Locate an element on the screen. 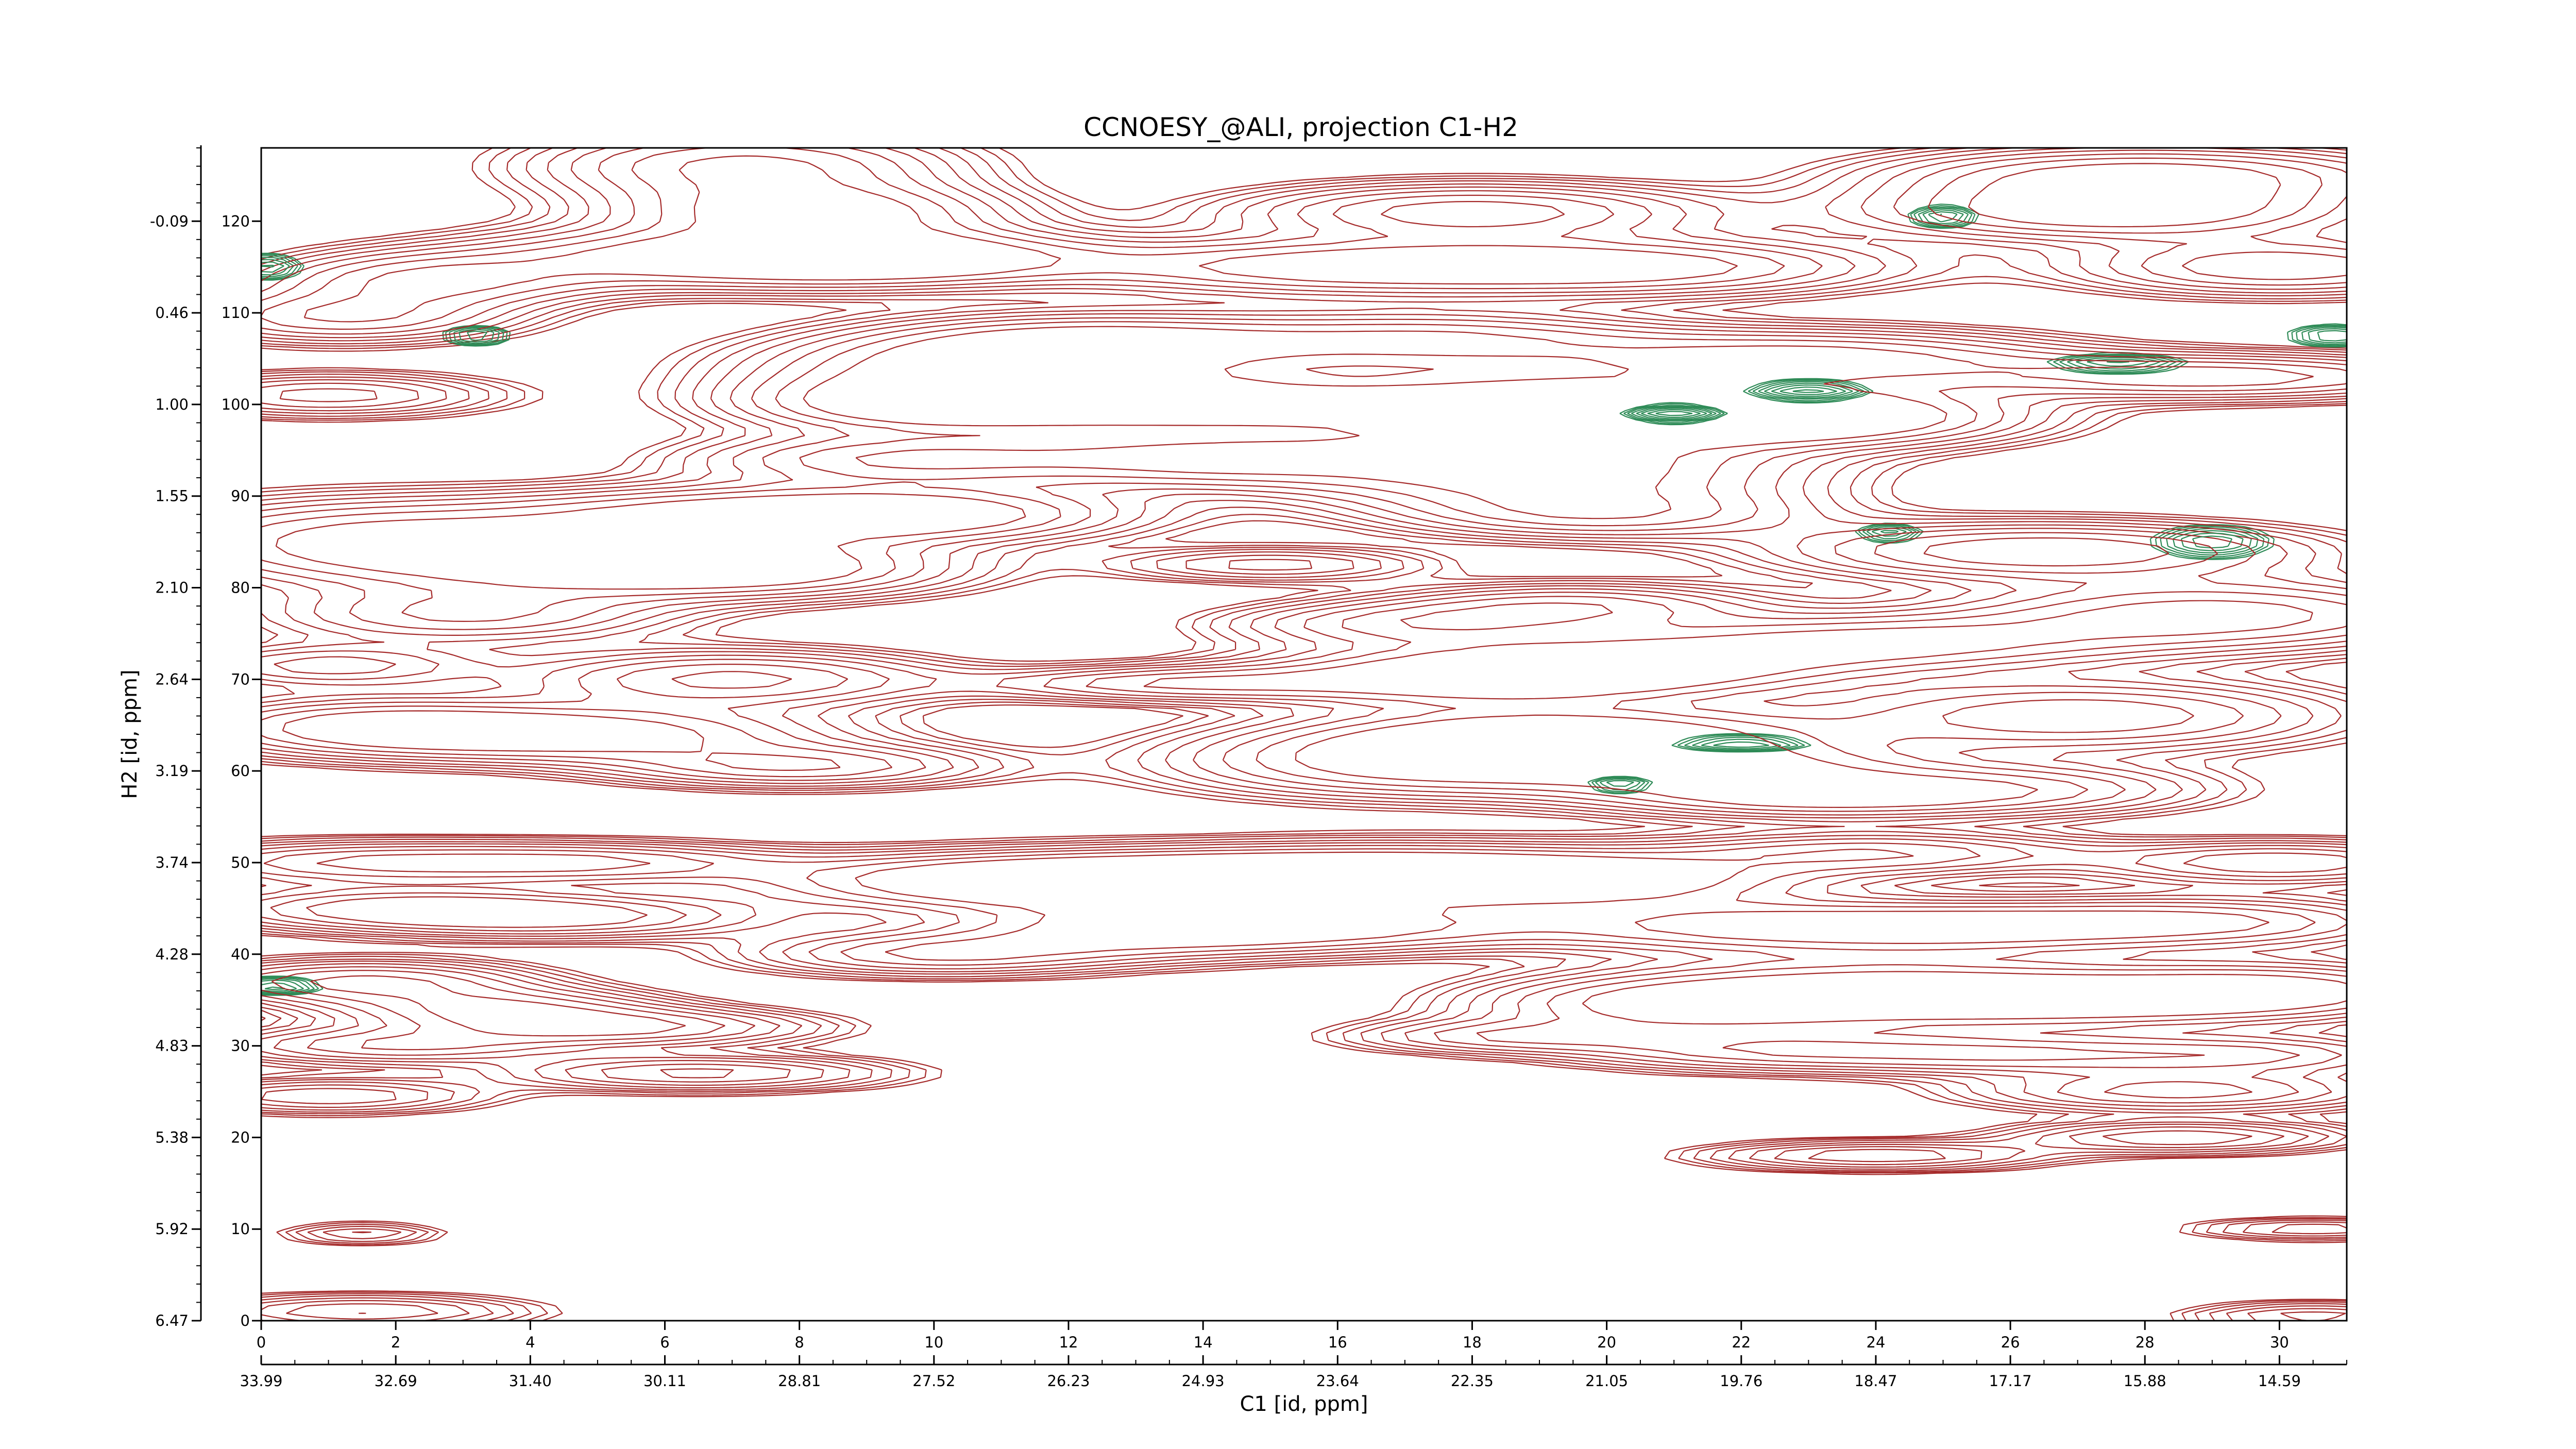  y-index-tick-label: 50 is located at coordinates (240, 862).